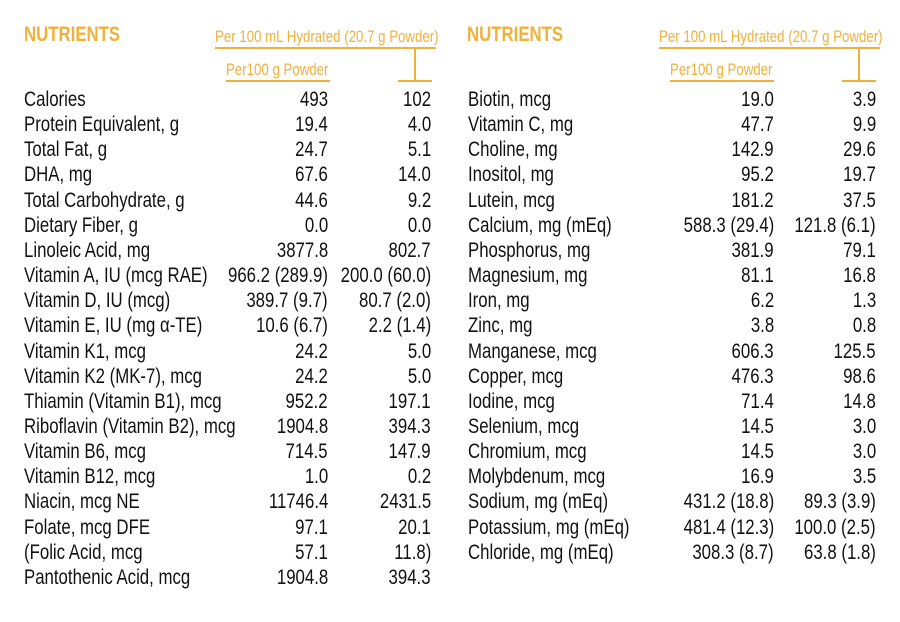 This screenshot has width=900, height=622. I want to click on value-per-100ml-hydrated: 2.2 (1.4), so click(399, 326).